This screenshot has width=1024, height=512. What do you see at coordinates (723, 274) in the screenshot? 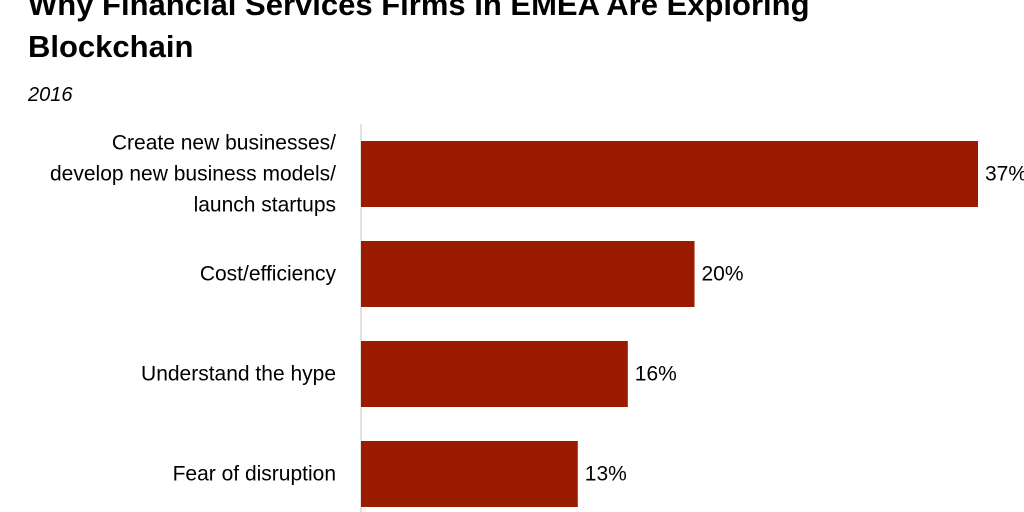
I see `data-label-2: 20%` at bounding box center [723, 274].